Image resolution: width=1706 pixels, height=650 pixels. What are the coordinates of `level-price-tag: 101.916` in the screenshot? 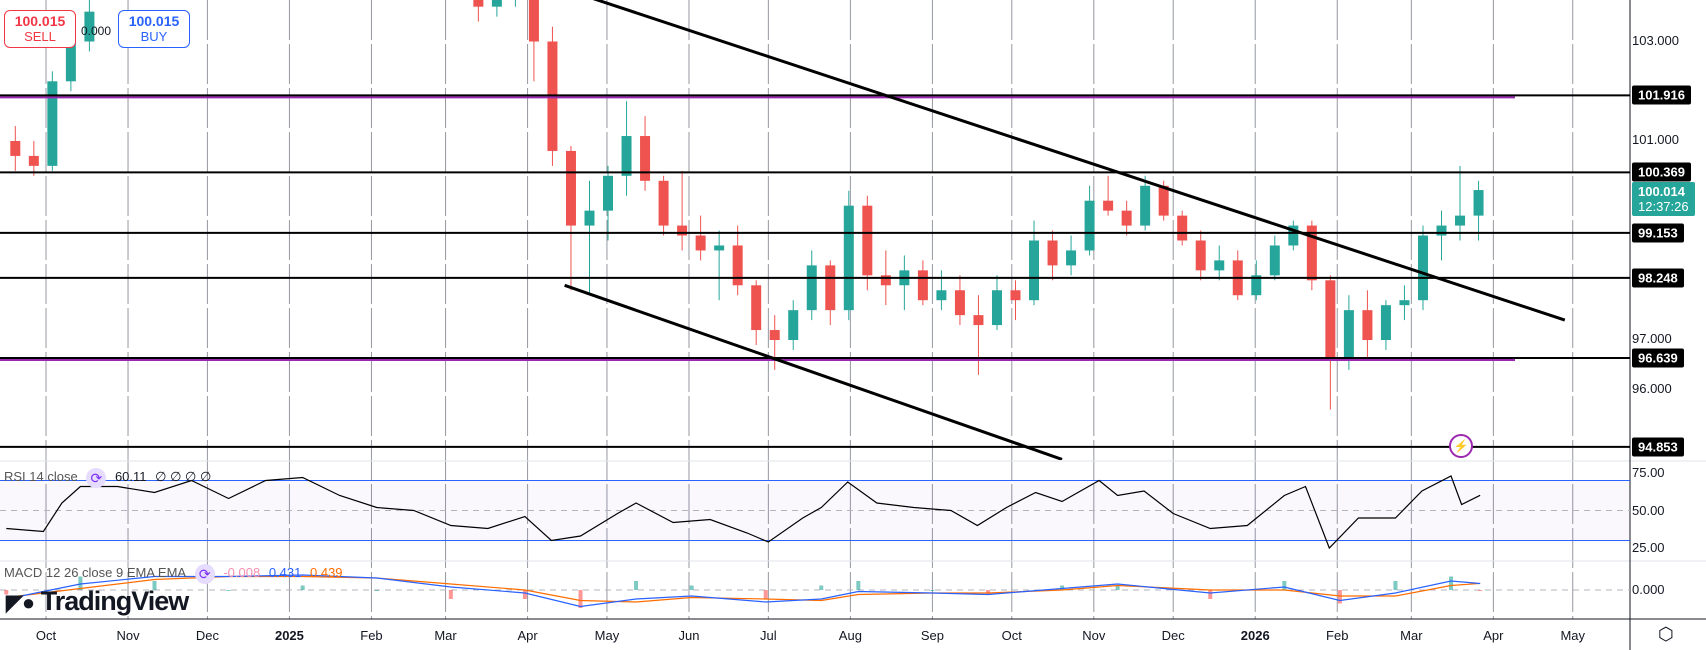 It's located at (1661, 95).